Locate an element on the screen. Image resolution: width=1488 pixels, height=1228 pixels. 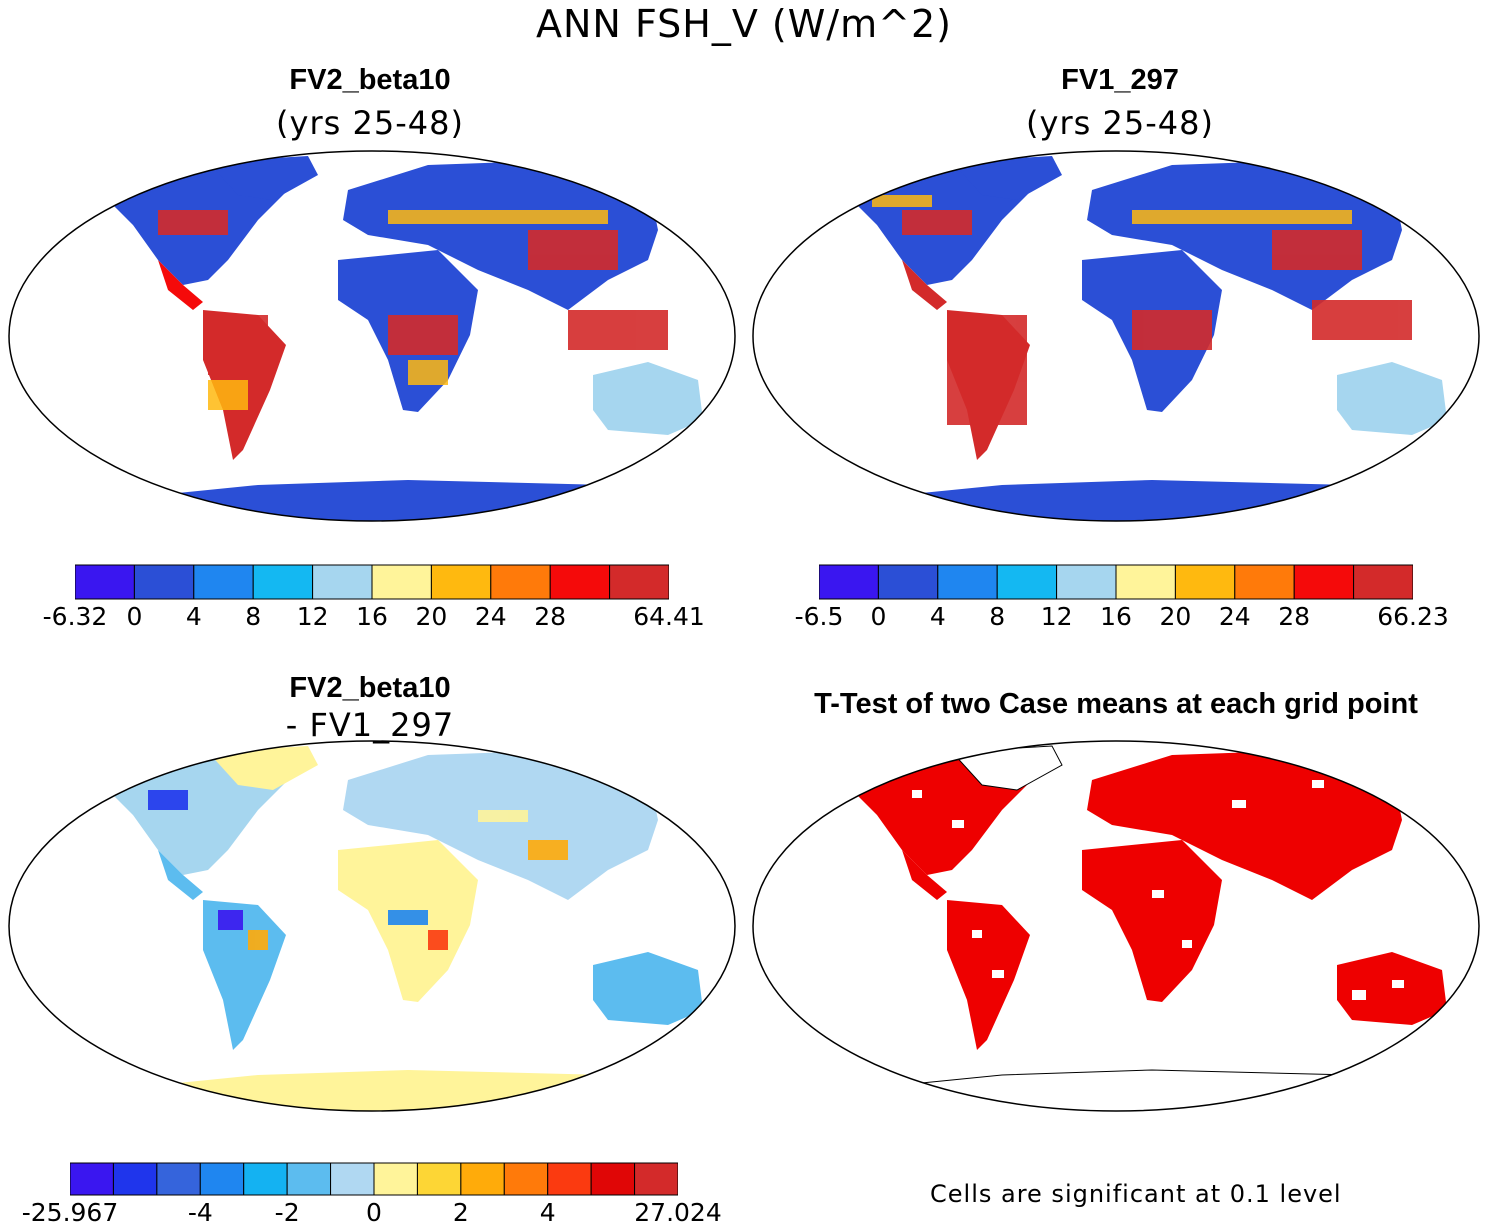
diff-speckle is located at coordinates (358, 870).